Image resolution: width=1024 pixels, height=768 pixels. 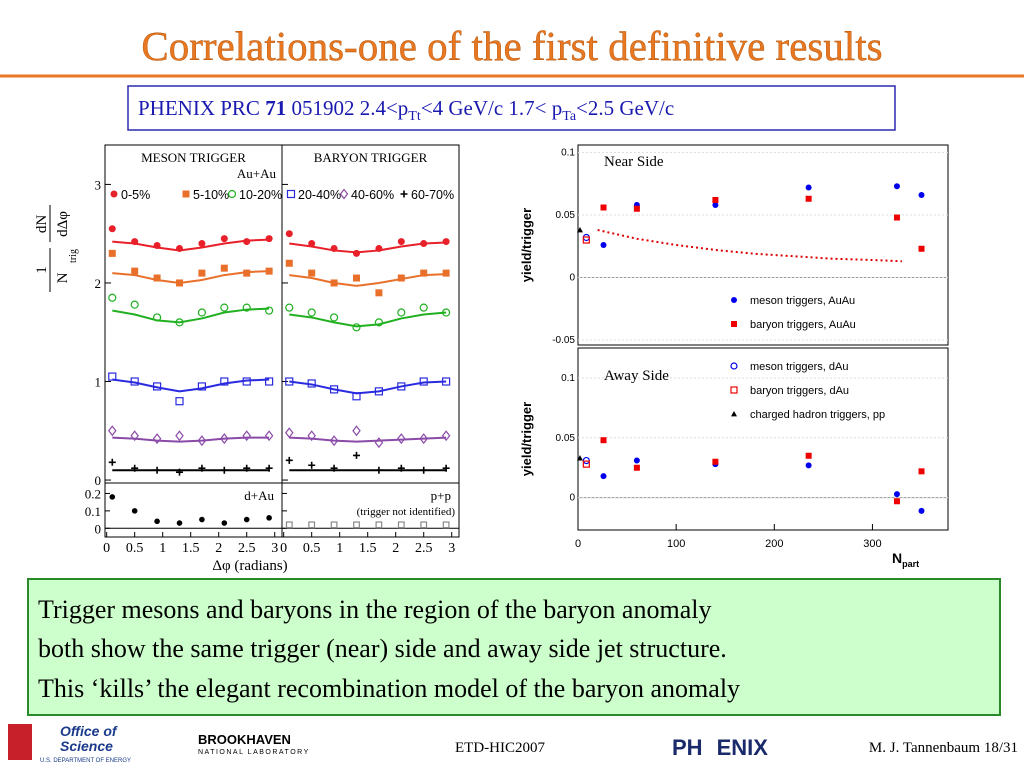 I want to click on citation-box, so click(x=511, y=108).